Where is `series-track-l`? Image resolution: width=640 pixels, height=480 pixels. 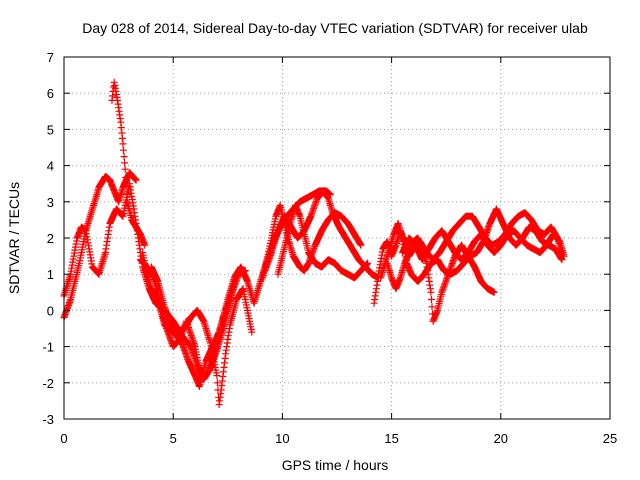
series-track-l is located at coordinates (440, 279).